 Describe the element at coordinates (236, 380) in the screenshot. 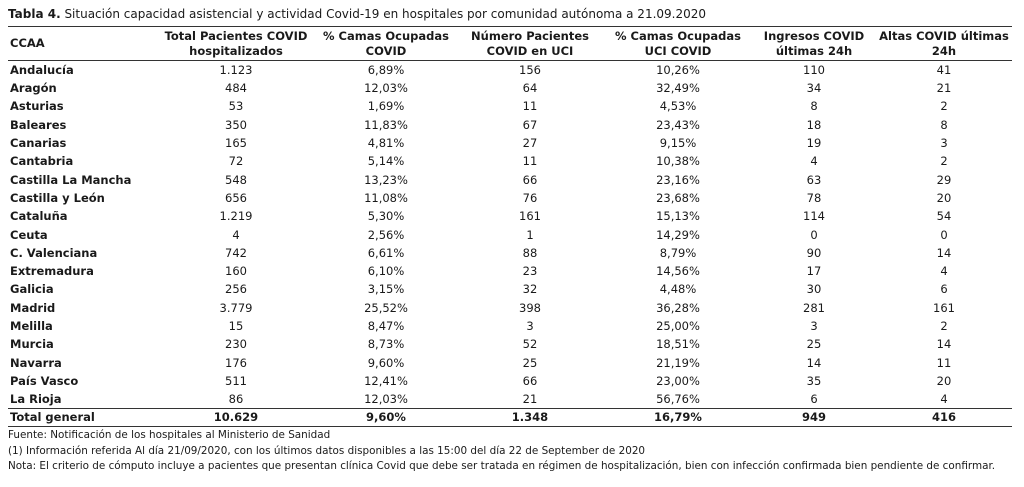

I see `cell-total-pacientes: 511` at that location.